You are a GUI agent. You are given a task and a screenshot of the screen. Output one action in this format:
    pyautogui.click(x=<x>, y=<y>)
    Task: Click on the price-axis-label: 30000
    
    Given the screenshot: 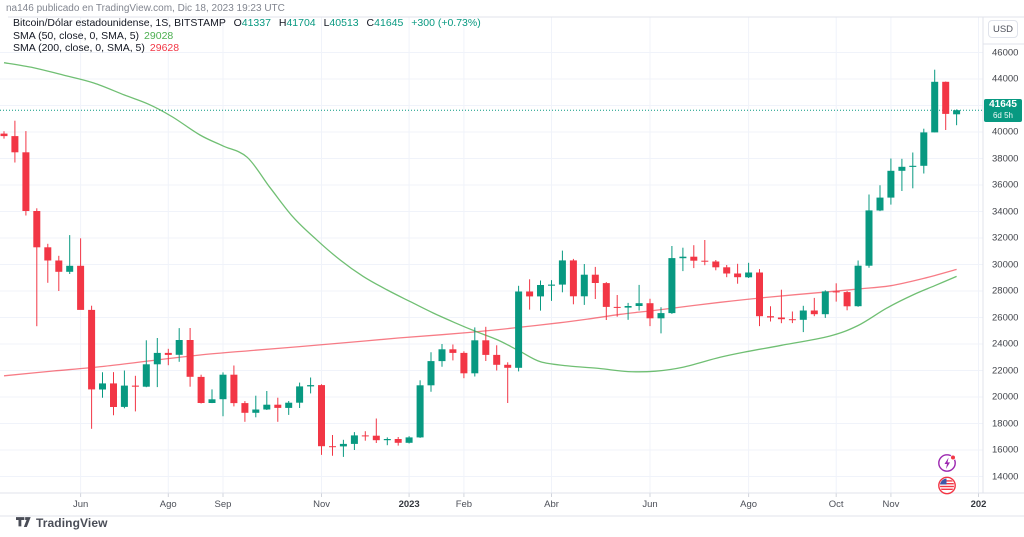 What is the action you would take?
    pyautogui.click(x=1005, y=264)
    